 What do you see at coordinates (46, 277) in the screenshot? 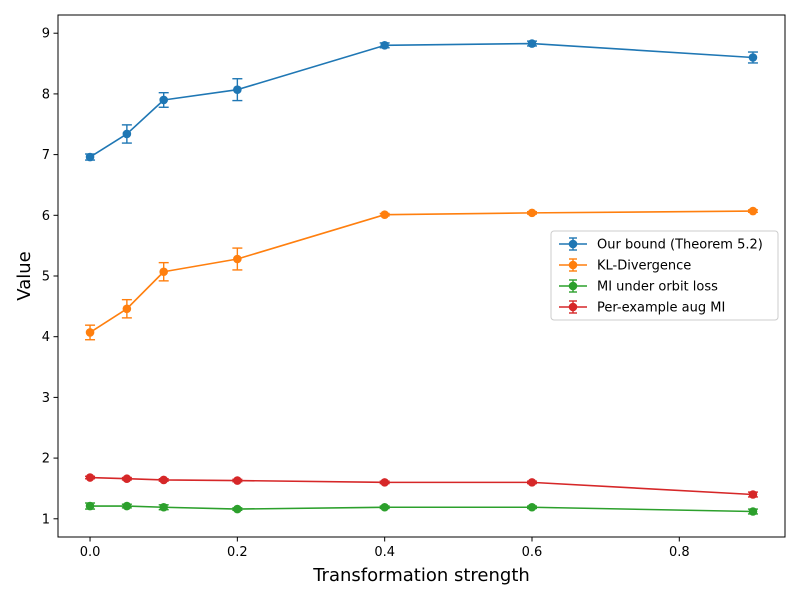
I see `y-tick-label: 5` at bounding box center [46, 277].